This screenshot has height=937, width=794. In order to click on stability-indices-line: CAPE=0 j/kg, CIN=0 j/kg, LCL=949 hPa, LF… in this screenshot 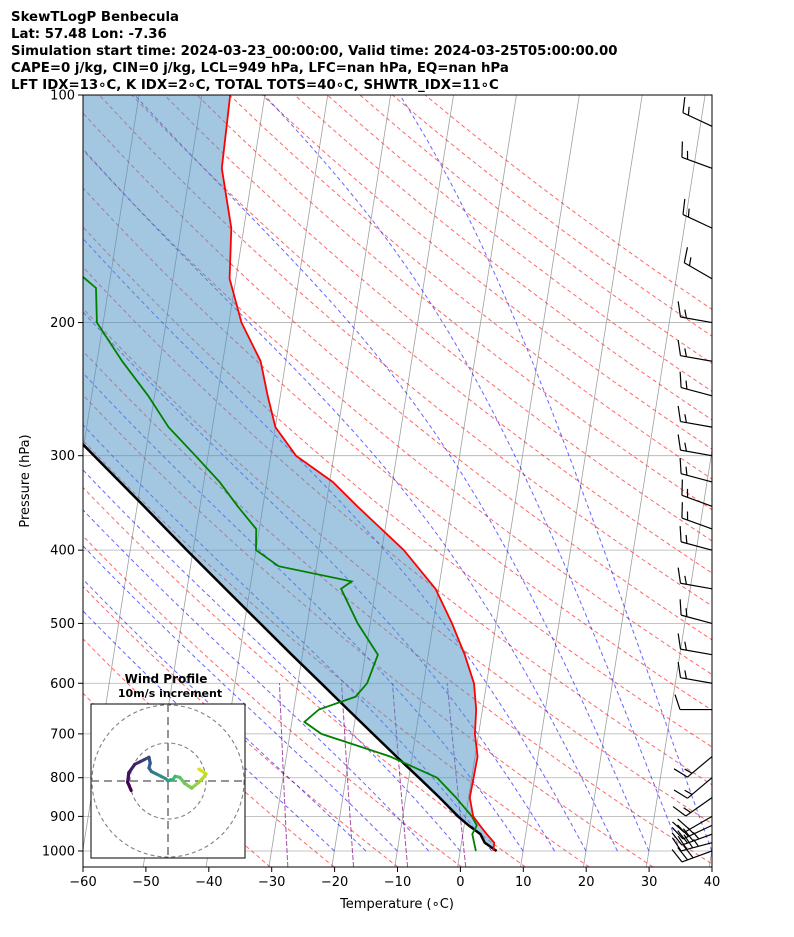, I will do `click(260, 69)`.